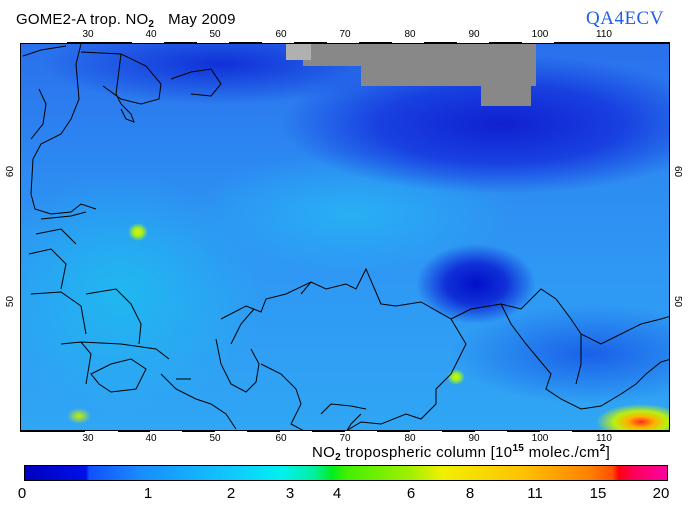 This screenshot has width=692, height=507. Describe the element at coordinates (608, 452) in the screenshot. I see `label-text: ]` at that location.